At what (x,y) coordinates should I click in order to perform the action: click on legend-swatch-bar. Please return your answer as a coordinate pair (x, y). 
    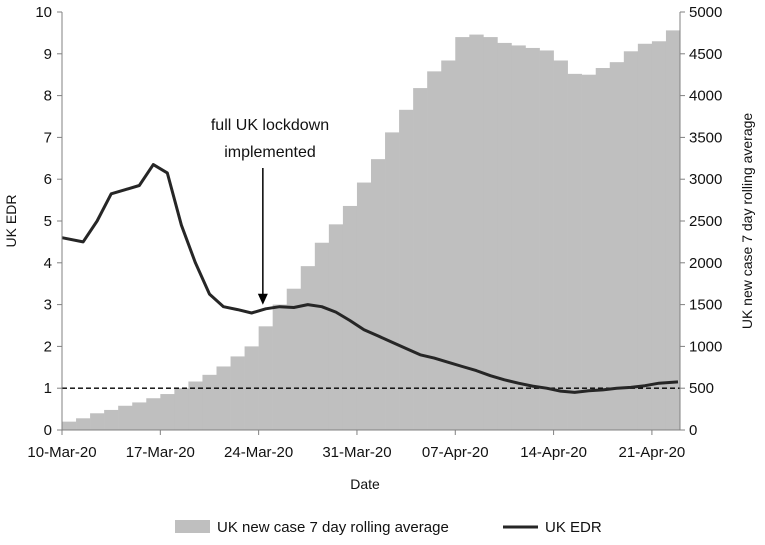
    Looking at the image, I should click on (192, 526).